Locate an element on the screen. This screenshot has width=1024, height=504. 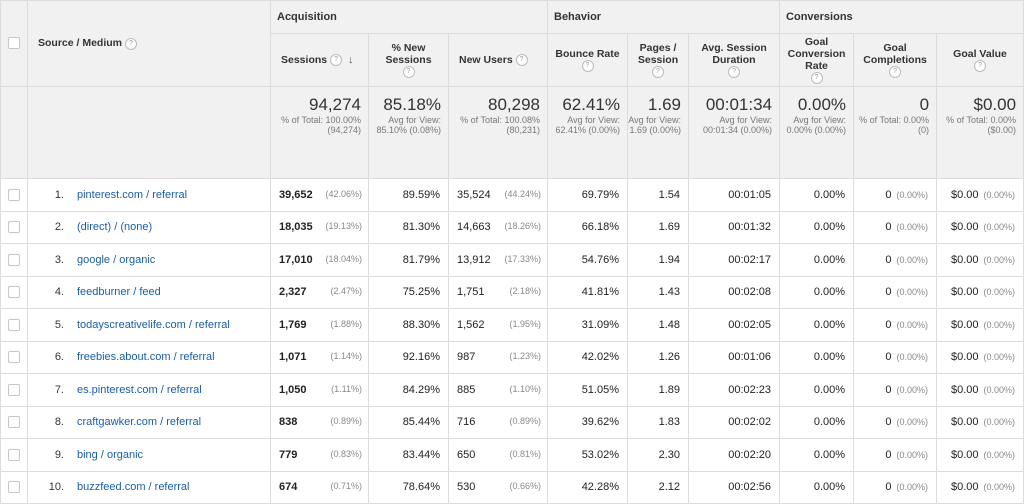
select-all-checkbox is located at coordinates (14, 43).